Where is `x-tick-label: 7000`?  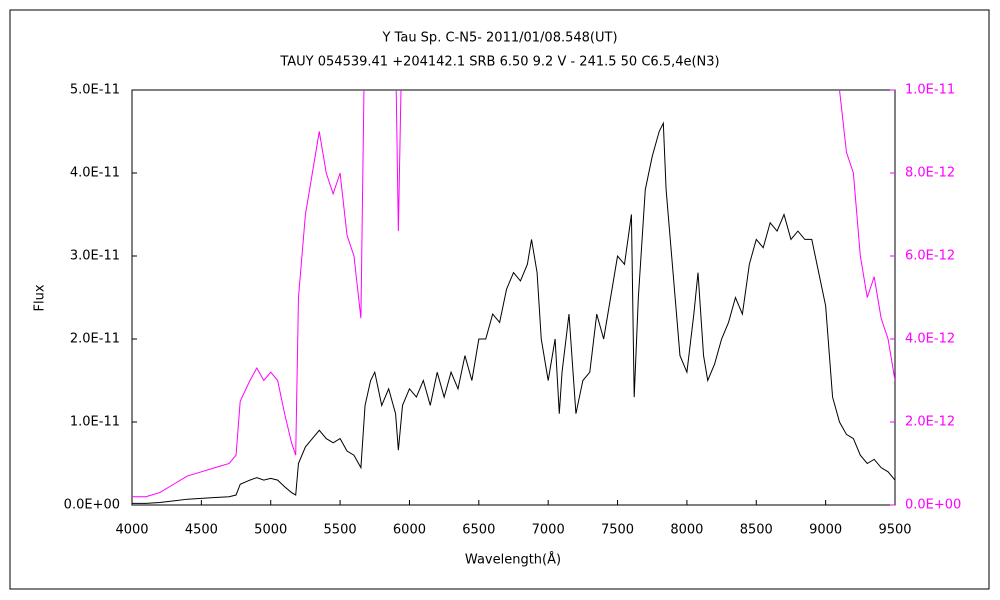 x-tick-label: 7000 is located at coordinates (548, 530).